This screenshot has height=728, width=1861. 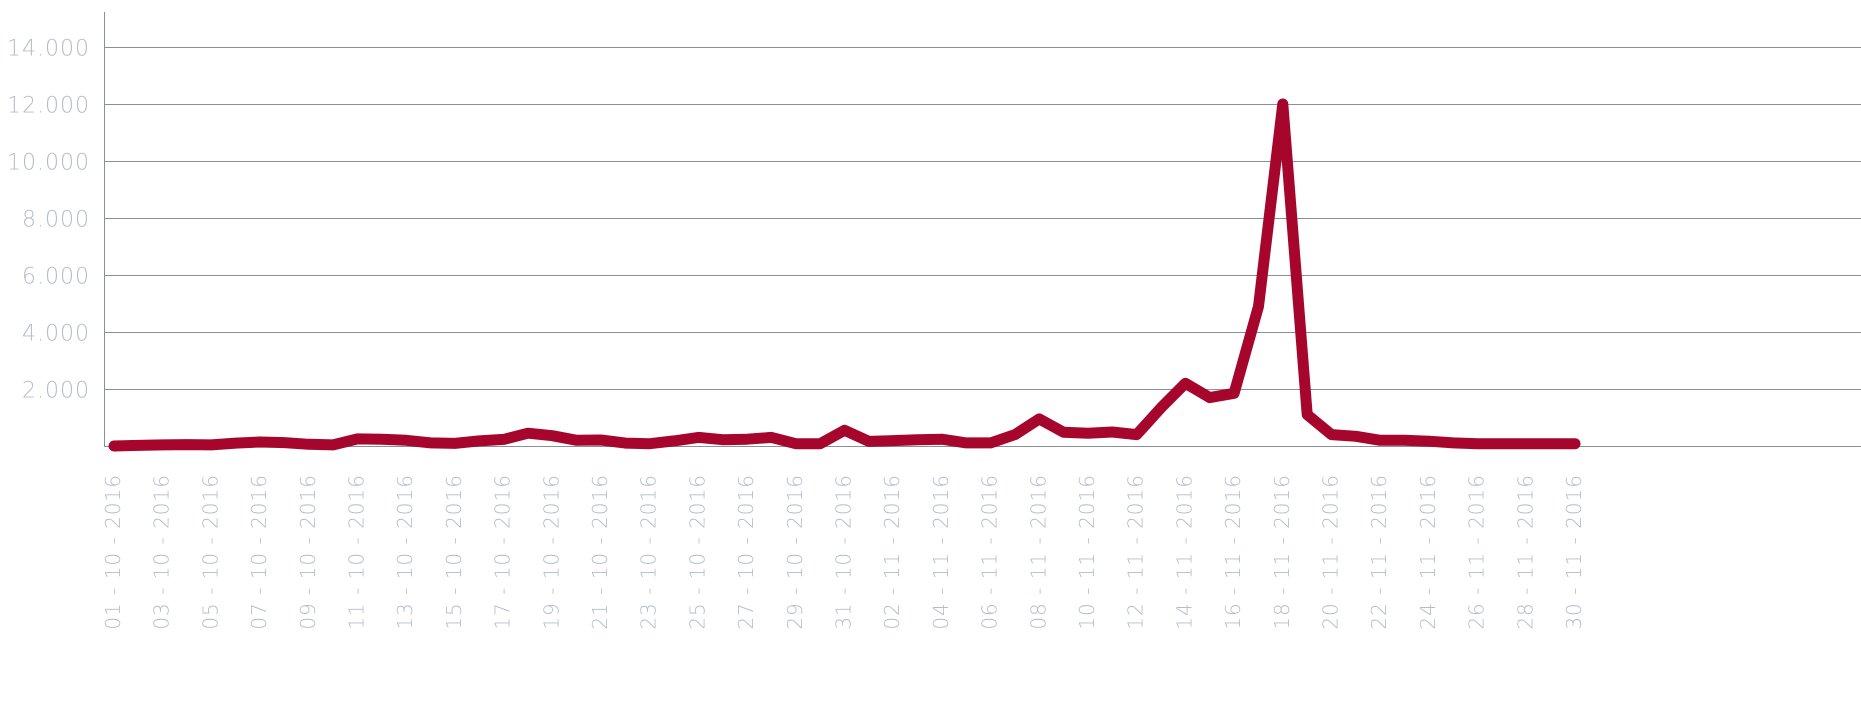 What do you see at coordinates (1038, 552) in the screenshot?
I see `x-tick-label: 08 - 11 - 2016` at bounding box center [1038, 552].